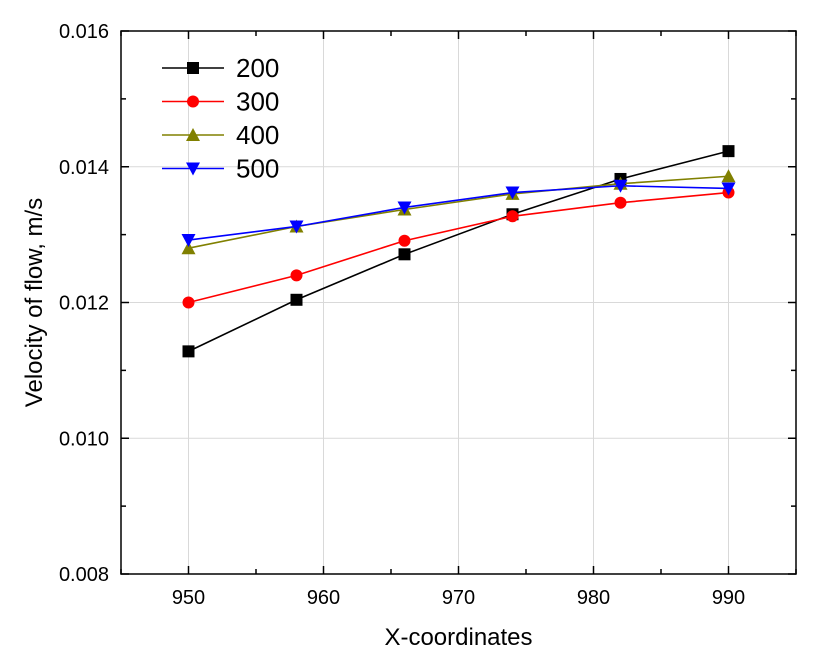 Image resolution: width=815 pixels, height=662 pixels. What do you see at coordinates (593, 598) in the screenshot?
I see `x-tick-label: 980` at bounding box center [593, 598].